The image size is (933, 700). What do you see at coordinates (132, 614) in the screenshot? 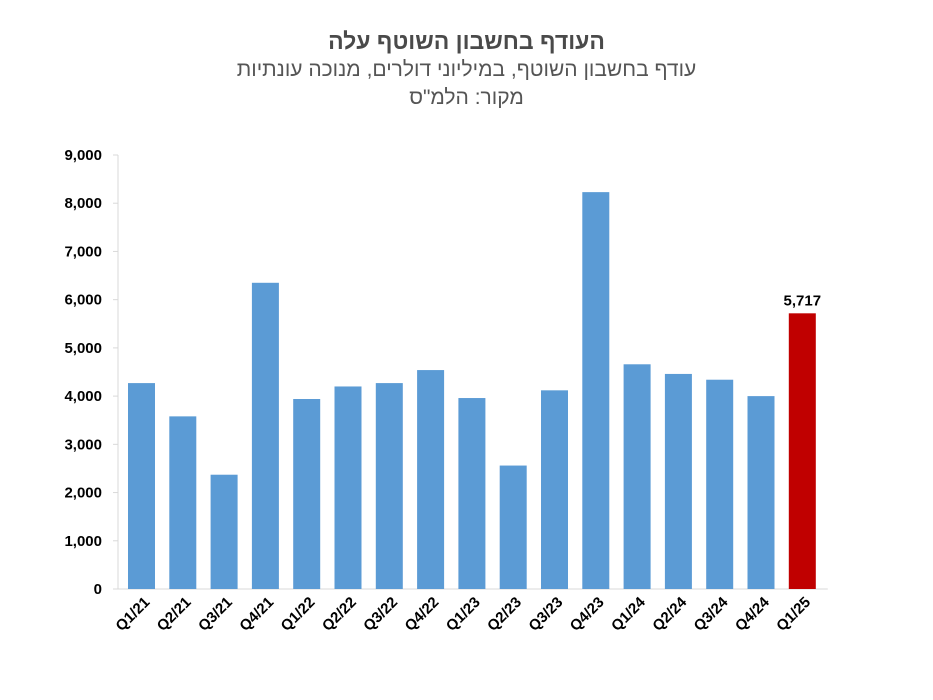
I see `x-tick-label: Q1/21` at bounding box center [132, 614].